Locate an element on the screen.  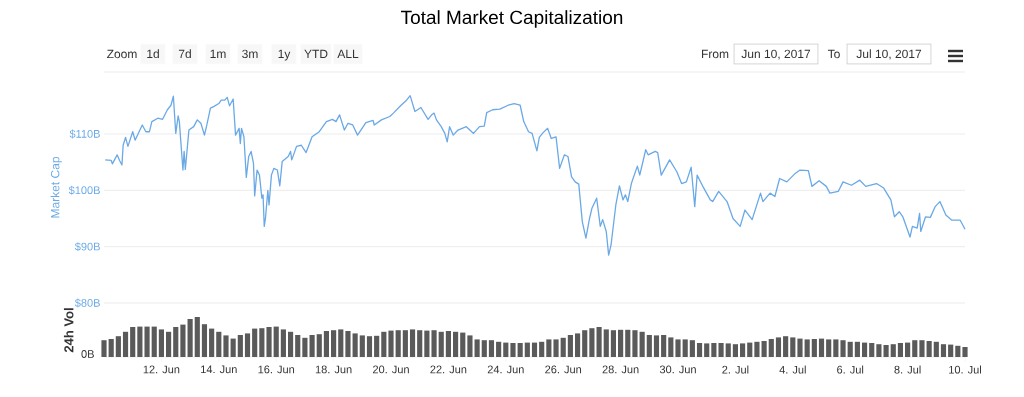
x-tick-label: 12. Jun is located at coordinates (161, 369).